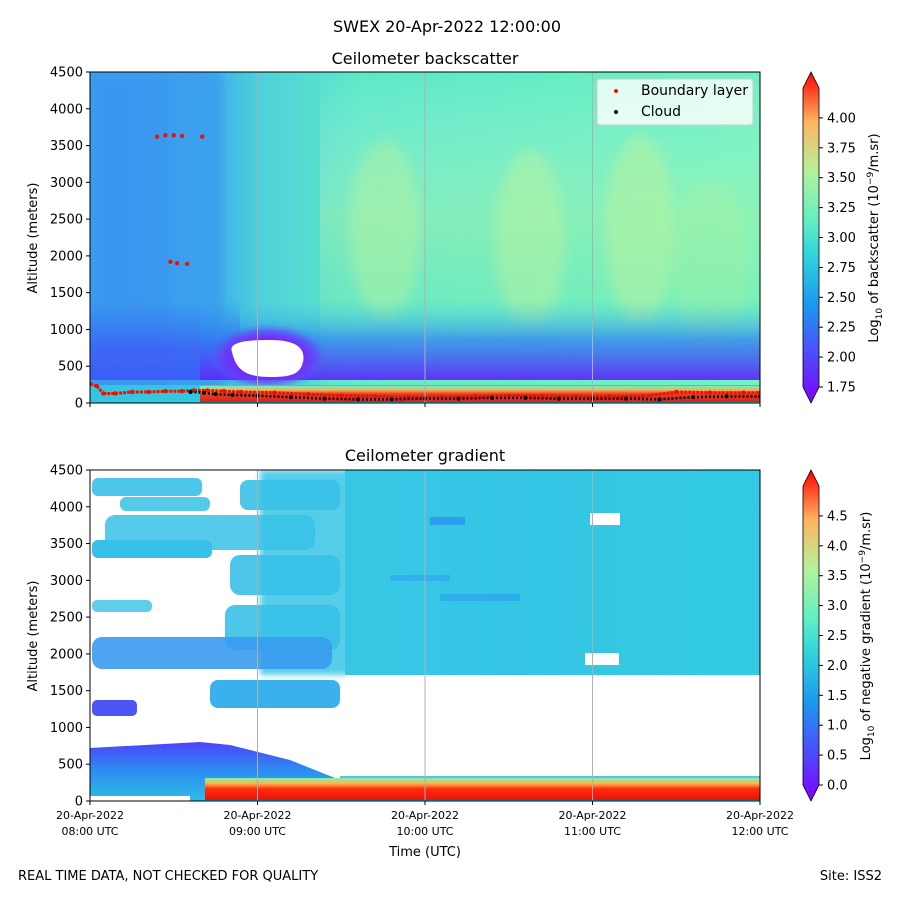 The height and width of the screenshot is (900, 900). What do you see at coordinates (866, 644) in the screenshot?
I see `gradient-cb-label-mid: of negative gradient (10` at bounding box center [866, 644].